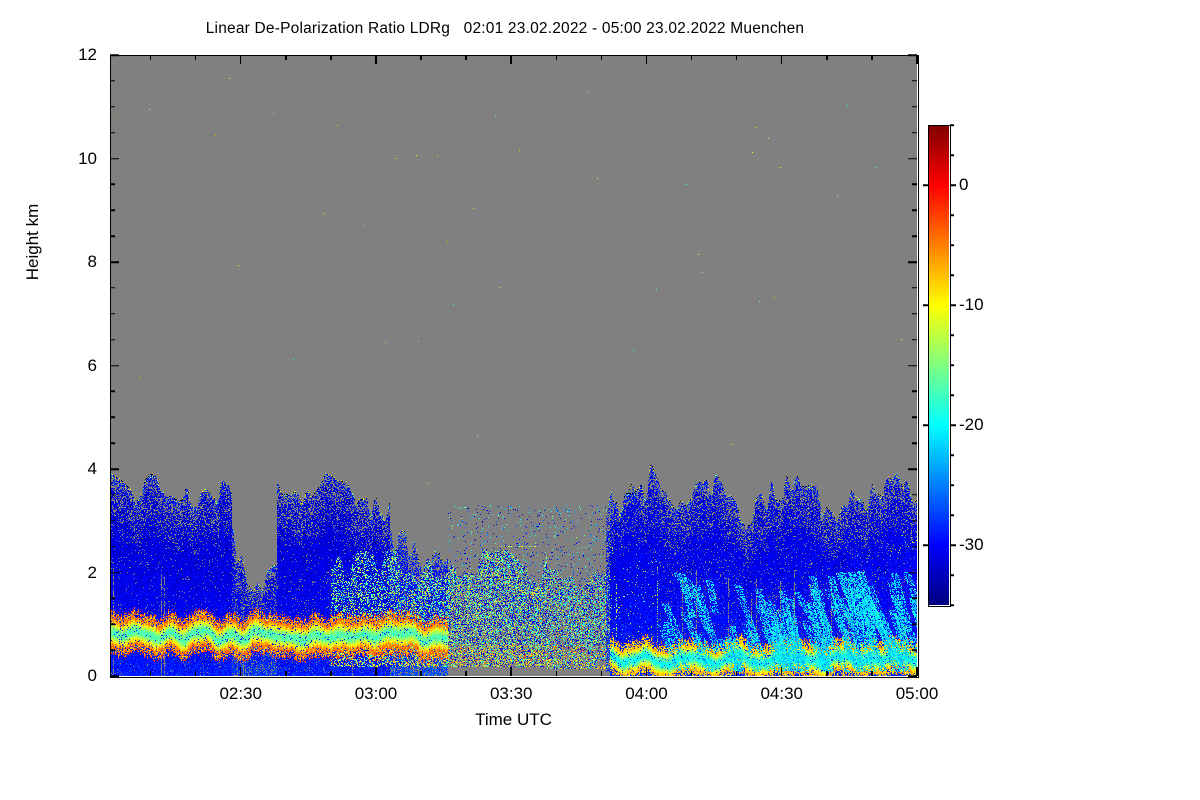  What do you see at coordinates (92, 572) in the screenshot?
I see `y-tick-label: 2` at bounding box center [92, 572].